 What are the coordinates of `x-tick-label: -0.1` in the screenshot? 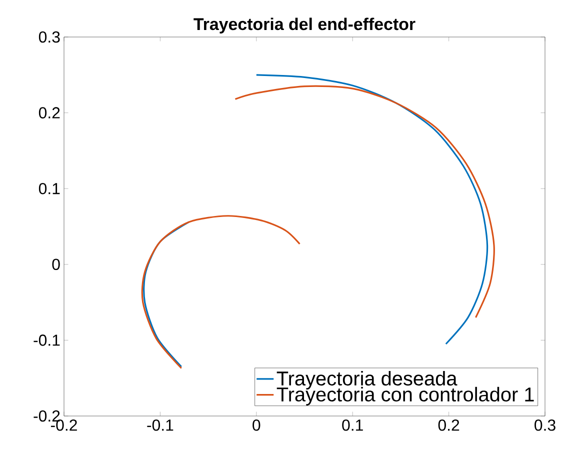 It's located at (160, 425).